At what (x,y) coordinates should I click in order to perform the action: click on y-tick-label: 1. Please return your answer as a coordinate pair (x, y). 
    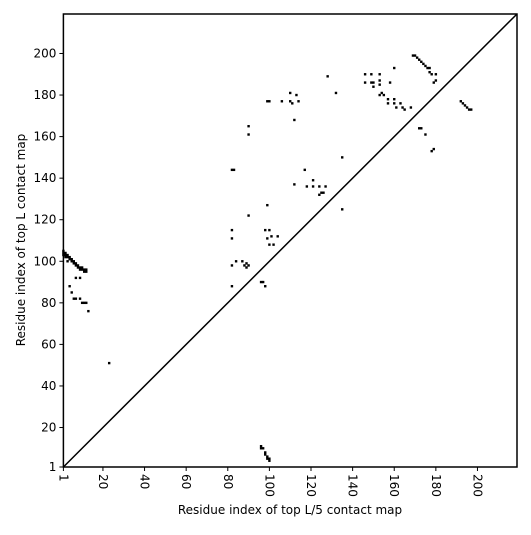
    Looking at the image, I should click on (53, 467).